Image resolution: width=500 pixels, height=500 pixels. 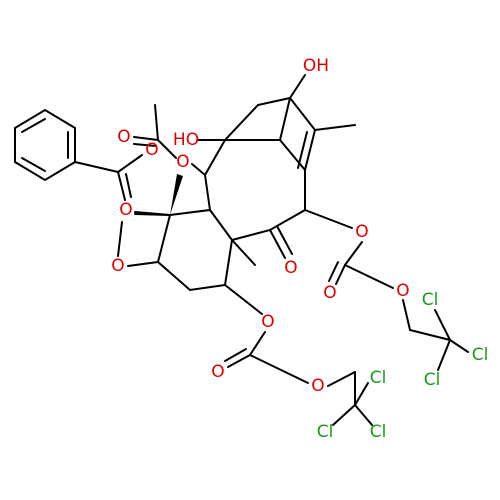 I want to click on atom-label: HO, so click(x=186, y=140).